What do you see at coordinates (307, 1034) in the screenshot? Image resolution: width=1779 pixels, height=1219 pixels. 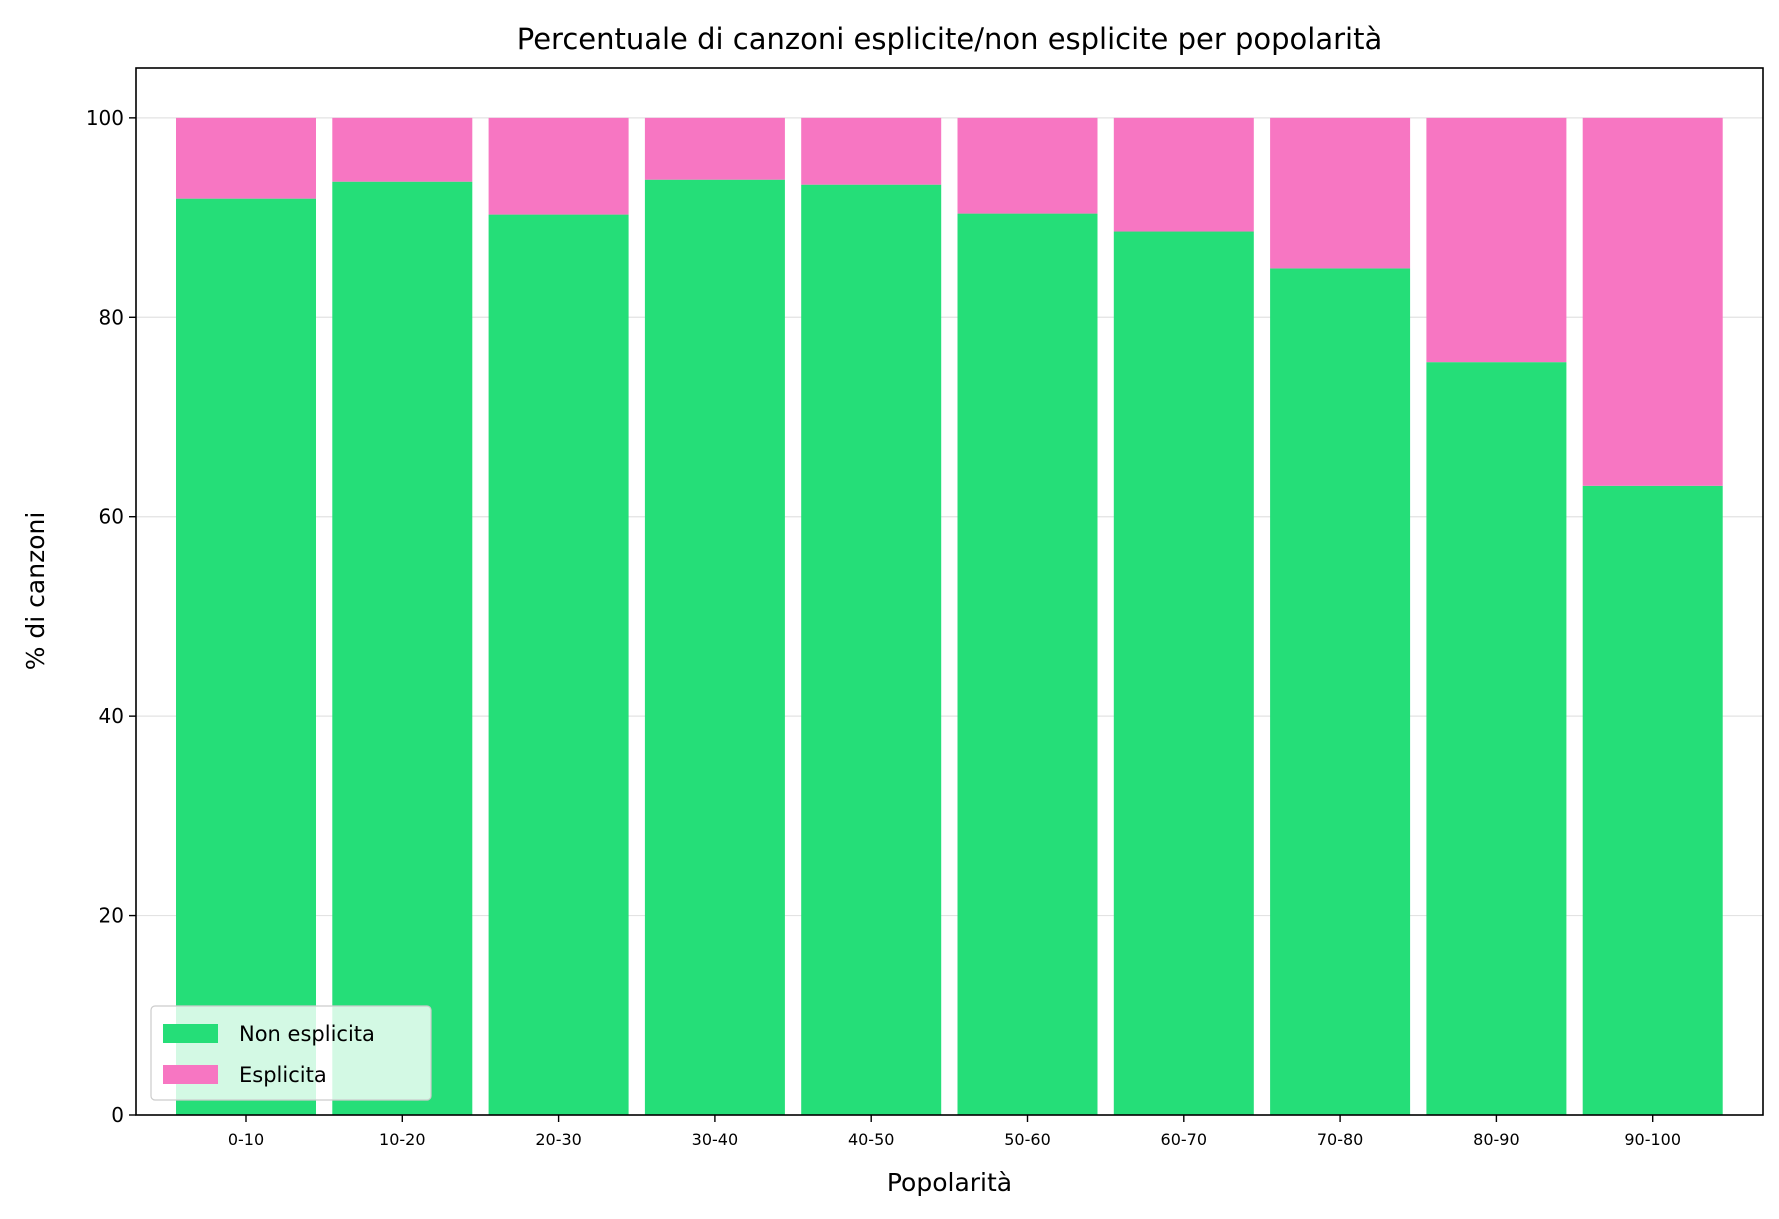 I see `legend-label-non-esplicita: Non esplicita` at bounding box center [307, 1034].